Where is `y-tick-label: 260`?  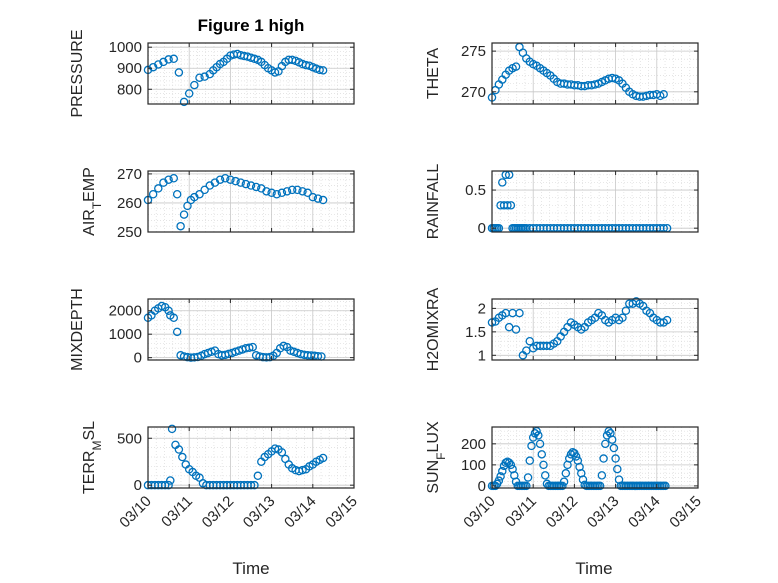
y-tick-label: 260 is located at coordinates (129, 203).